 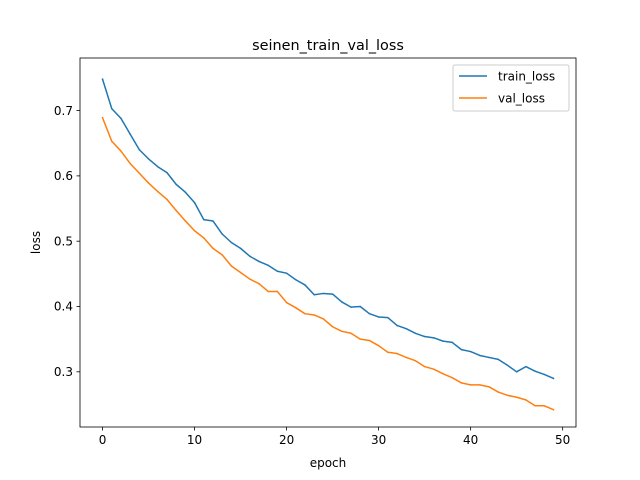 I want to click on x-tick-label: 20, so click(x=286, y=440).